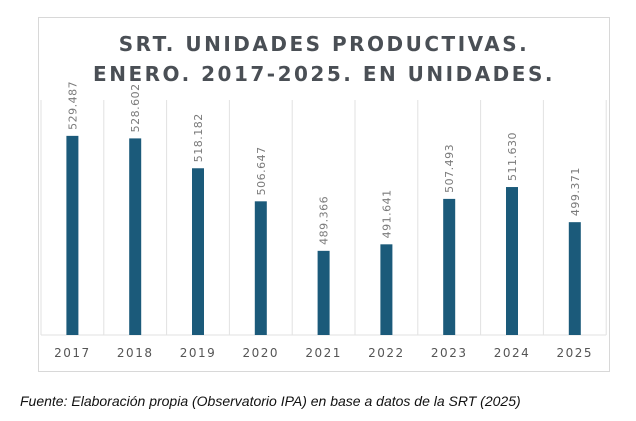 The width and height of the screenshot is (636, 421). I want to click on data-label-2025: 499.371, so click(575, 191).